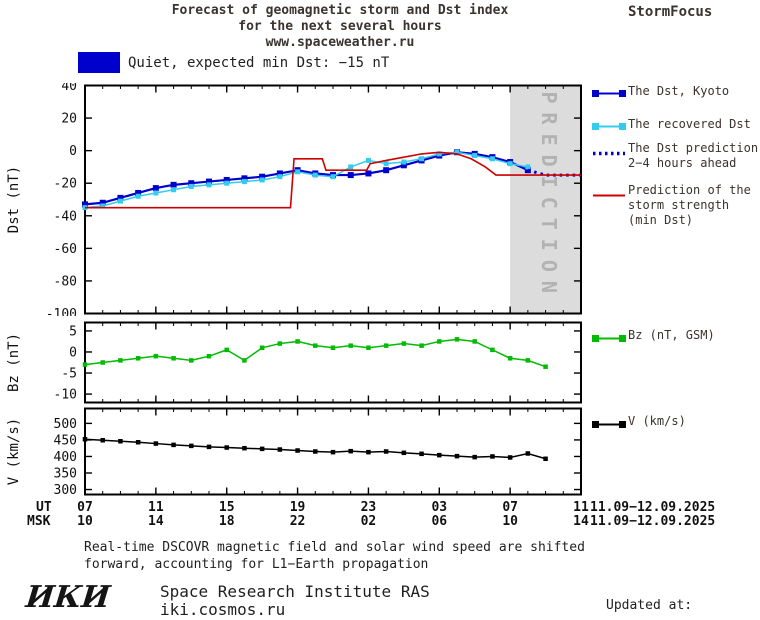 The width and height of the screenshot is (760, 620). I want to click on svg-text: V (km/s), so click(14, 451).